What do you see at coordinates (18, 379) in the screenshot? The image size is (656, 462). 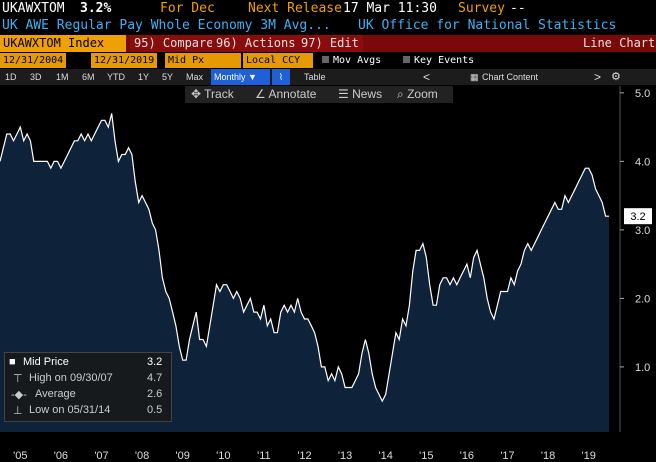 I see `legend-icon: ⊤` at bounding box center [18, 379].